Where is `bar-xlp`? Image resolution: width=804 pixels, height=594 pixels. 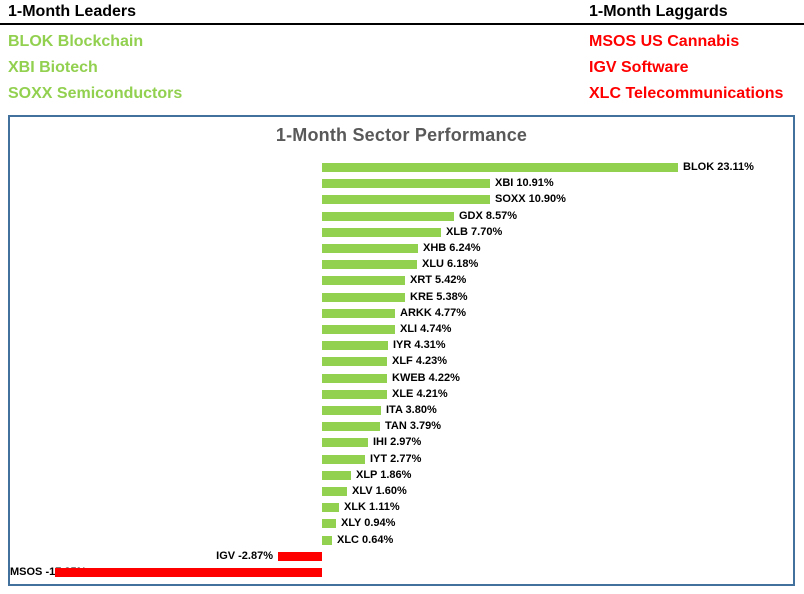
bar-xlp is located at coordinates (336, 475).